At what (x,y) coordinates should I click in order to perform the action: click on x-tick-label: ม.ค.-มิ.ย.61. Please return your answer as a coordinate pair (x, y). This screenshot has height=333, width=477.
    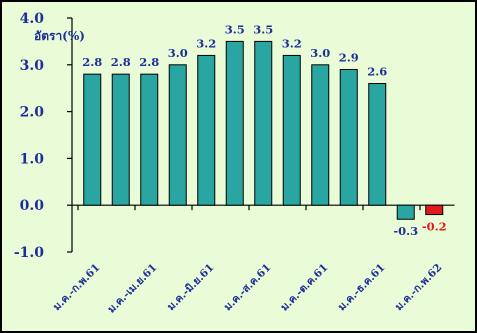
    Looking at the image, I should click on (190, 287).